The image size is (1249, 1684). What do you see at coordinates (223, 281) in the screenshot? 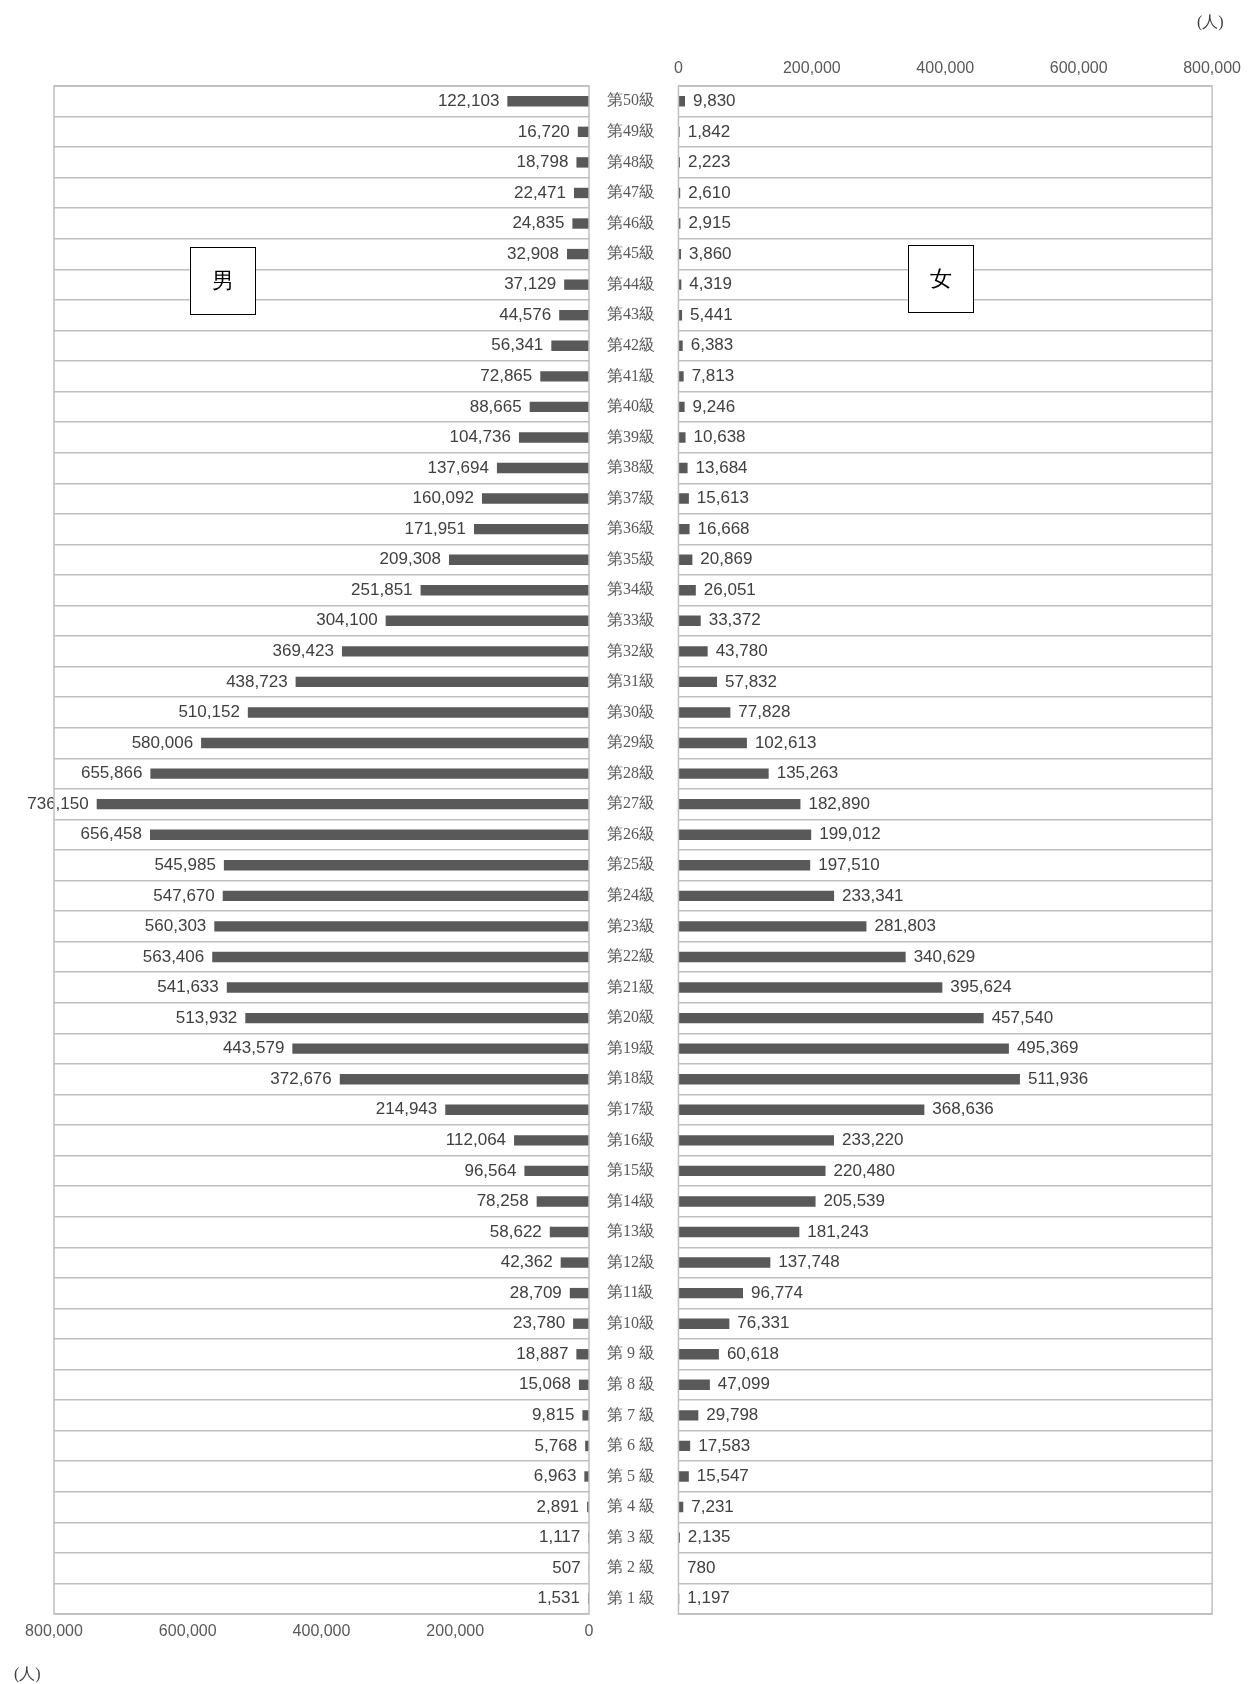
I see `annotation: 男` at bounding box center [223, 281].